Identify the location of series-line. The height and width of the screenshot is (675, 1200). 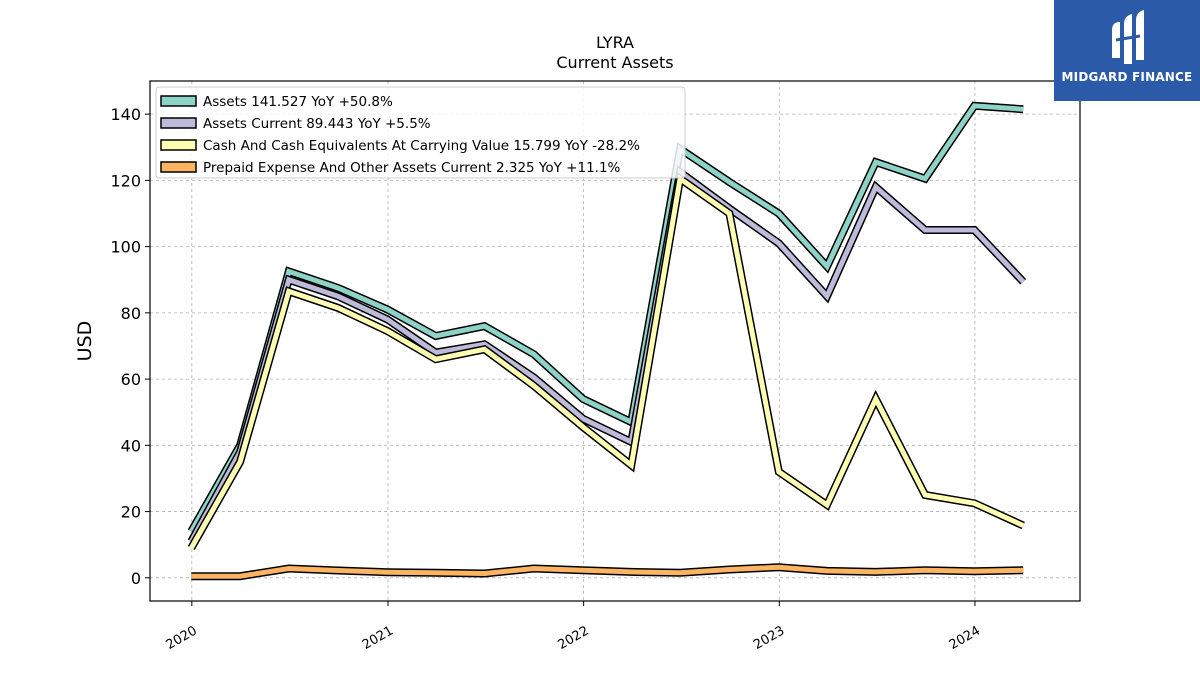
(607, 571).